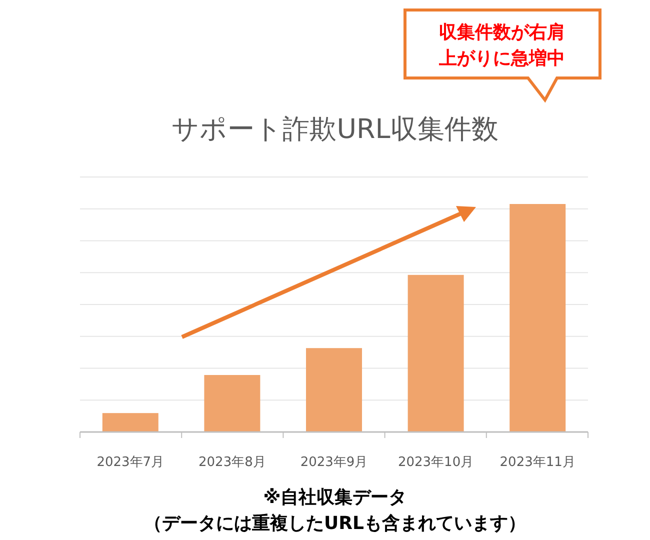  What do you see at coordinates (538, 462) in the screenshot?
I see `x-tick-label: 2023年11月` at bounding box center [538, 462].